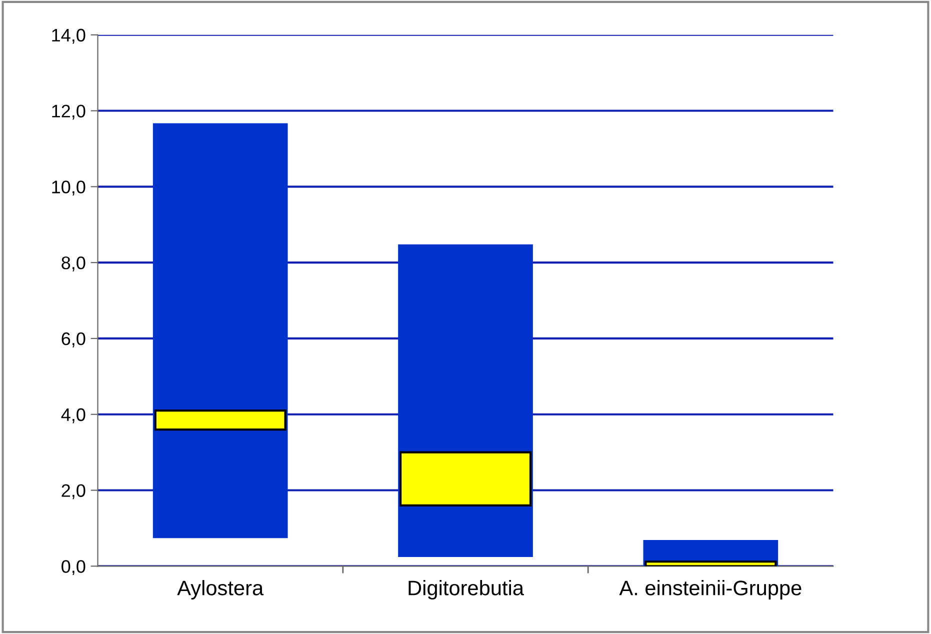 Image resolution: width=931 pixels, height=634 pixels. What do you see at coordinates (69, 36) in the screenshot?
I see `y-tick-label: 14,0` at bounding box center [69, 36].